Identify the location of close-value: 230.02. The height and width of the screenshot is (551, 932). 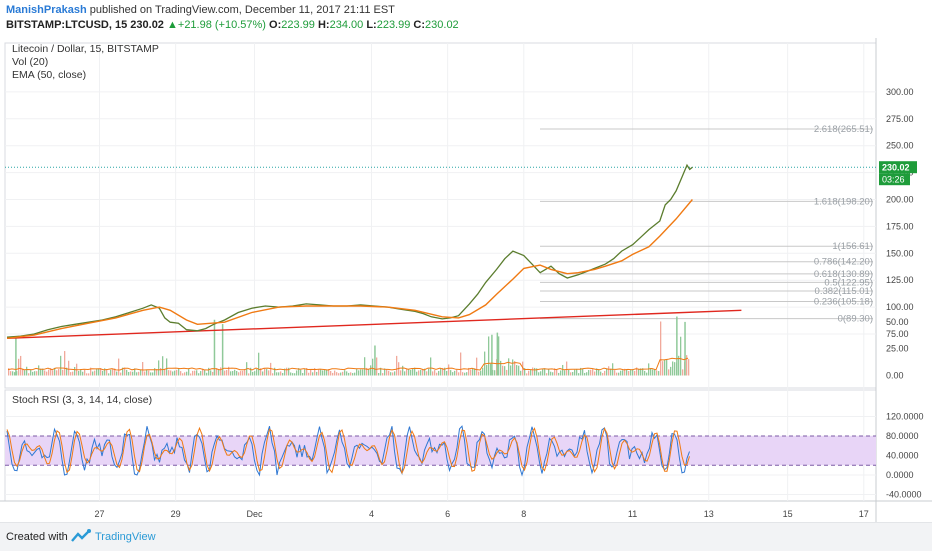
(442, 25).